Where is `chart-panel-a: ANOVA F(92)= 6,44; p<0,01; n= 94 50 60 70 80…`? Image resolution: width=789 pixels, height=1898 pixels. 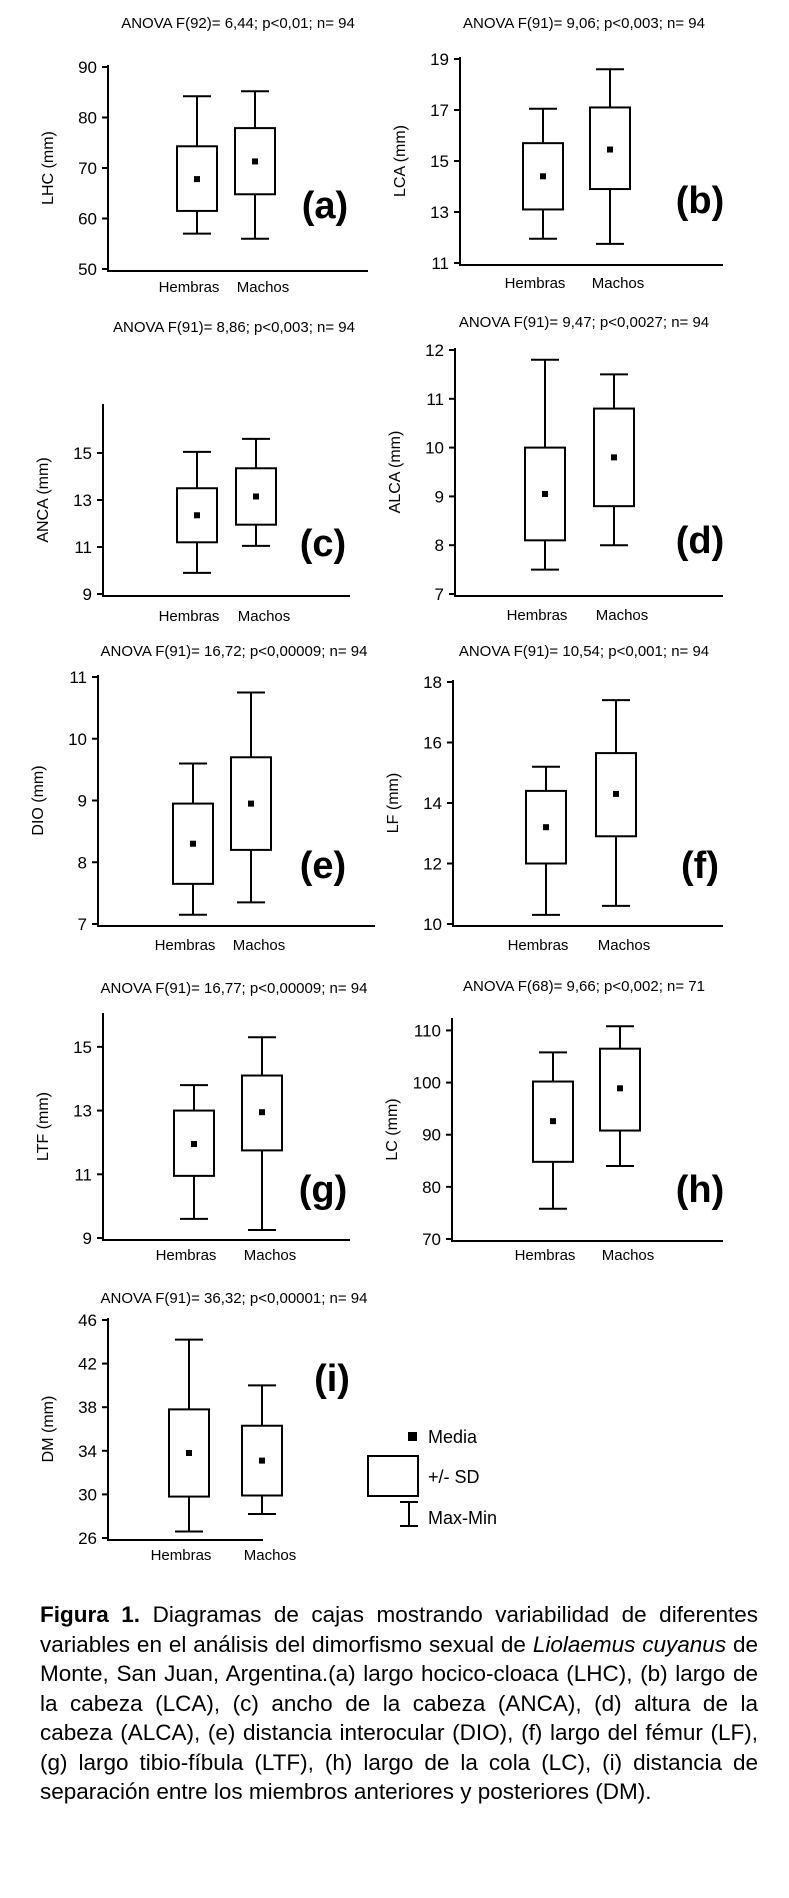
chart-panel-a: ANOVA F(92)= 6,44; p<0,01; n= 94 50 60 70 80… is located at coordinates (204, 155).